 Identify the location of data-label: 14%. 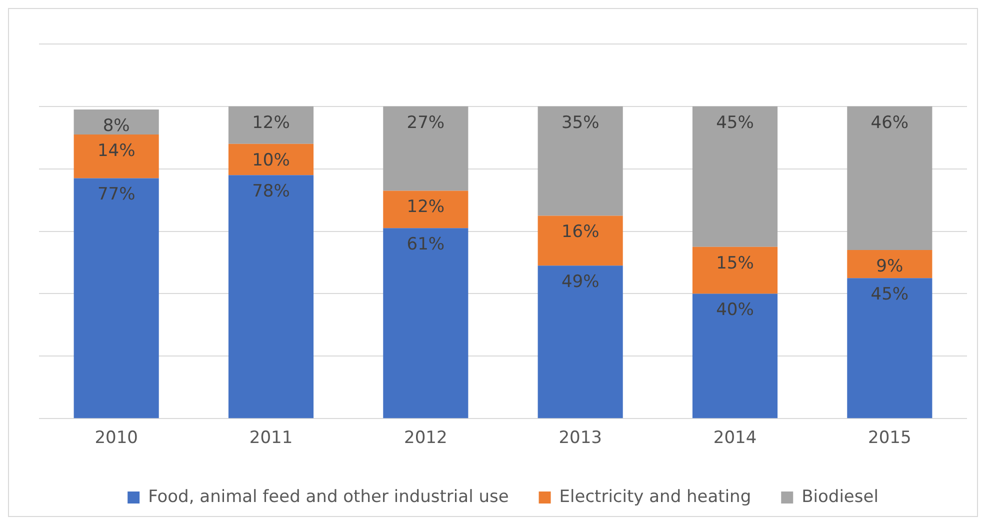
(116, 150).